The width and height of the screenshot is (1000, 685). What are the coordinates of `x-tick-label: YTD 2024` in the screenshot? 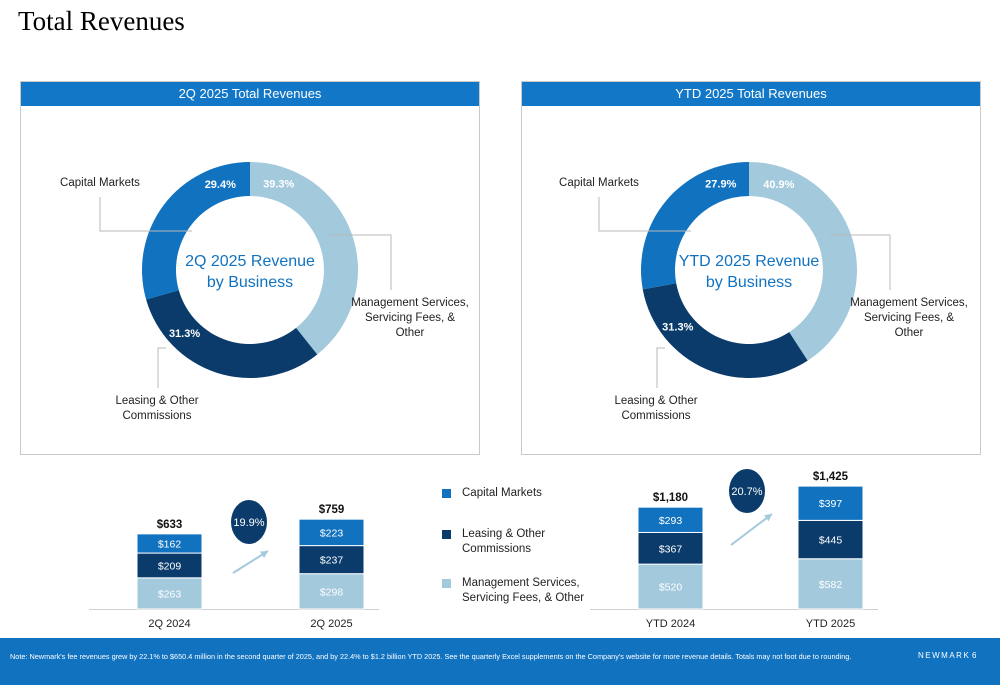 It's located at (671, 624).